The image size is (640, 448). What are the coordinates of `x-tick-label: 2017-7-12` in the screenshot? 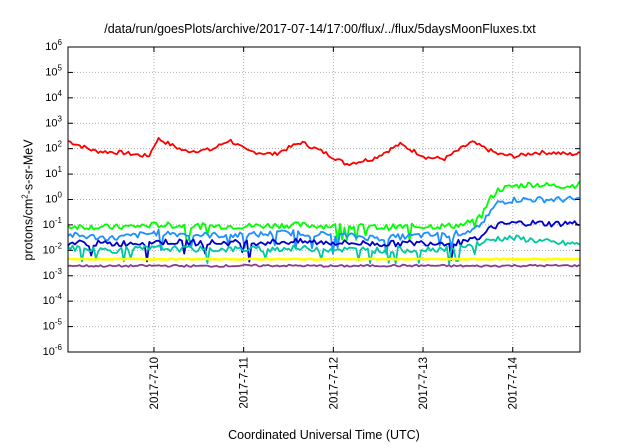 It's located at (334, 383).